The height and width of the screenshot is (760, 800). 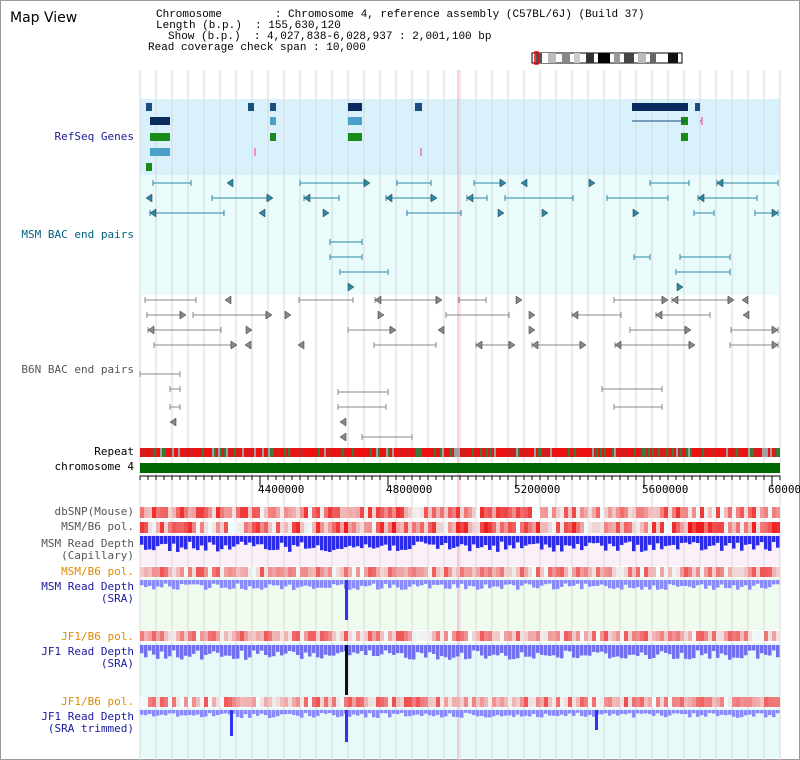 I want to click on label-b6n-bac: B6N BAC end pairs, so click(x=77, y=369).